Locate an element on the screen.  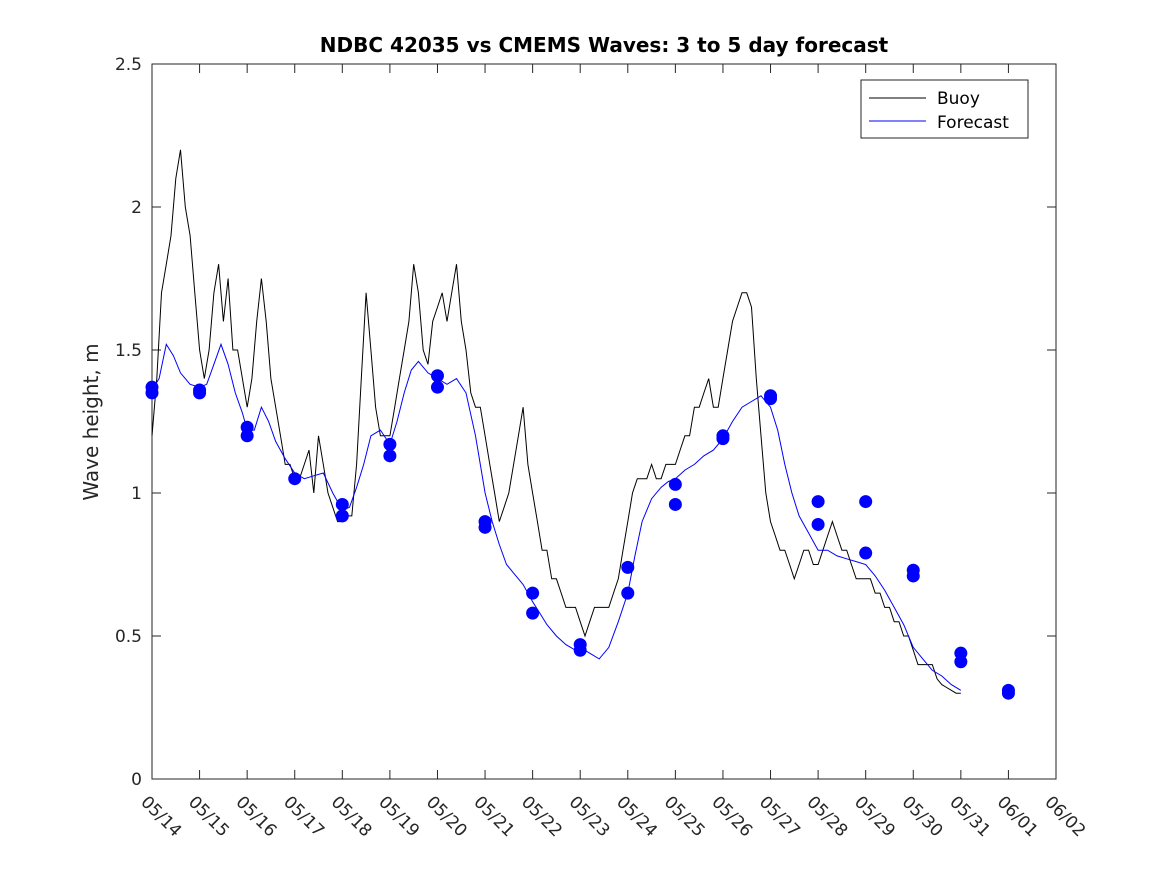
y-tick-label: 1.5 is located at coordinates (128, 351).